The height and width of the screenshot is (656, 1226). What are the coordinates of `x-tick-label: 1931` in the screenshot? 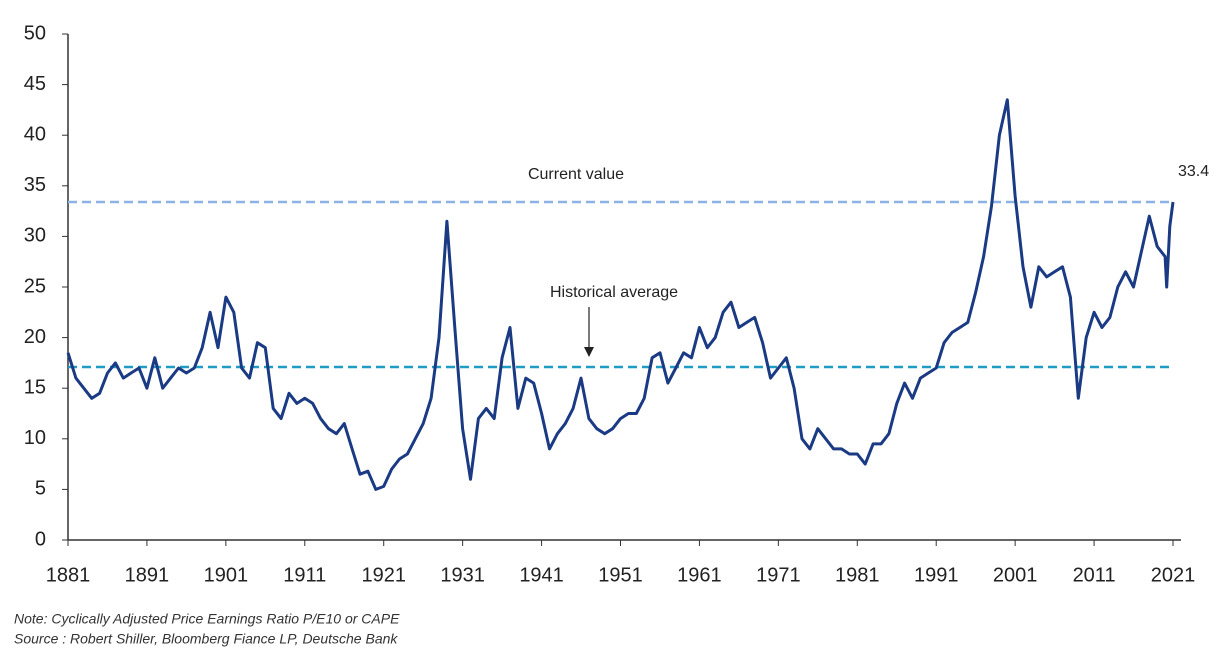 It's located at (462, 575).